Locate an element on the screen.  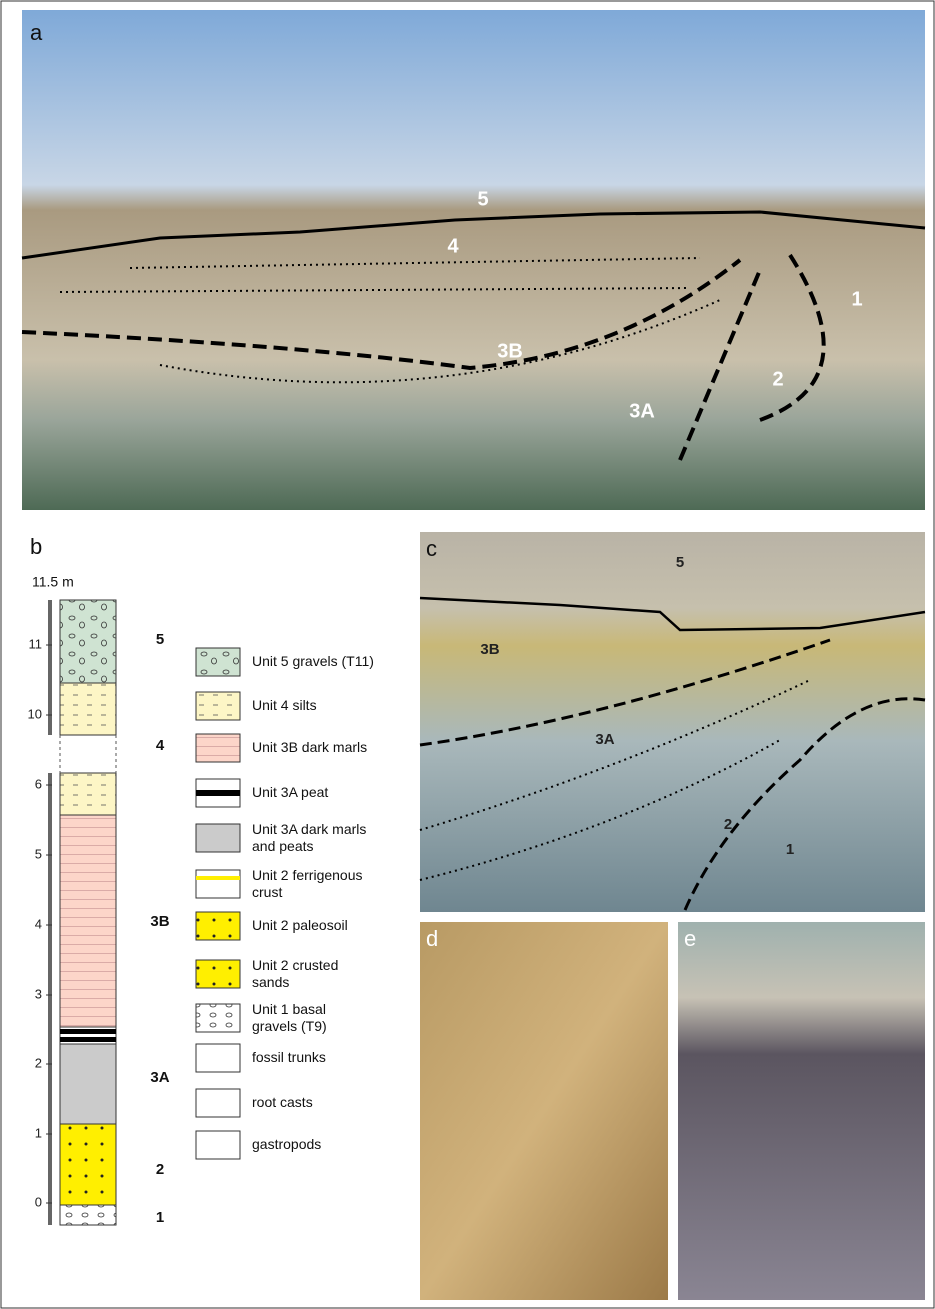
photo-e is located at coordinates (801, 1111).